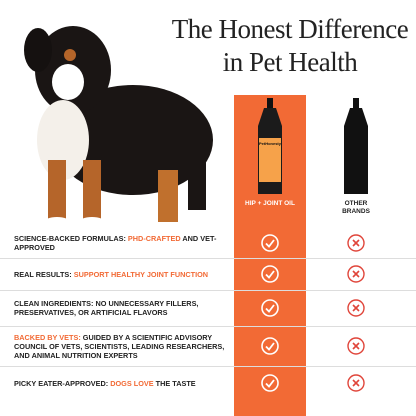 This screenshot has width=416, height=416. What do you see at coordinates (290, 29) in the screenshot?
I see `title: The Honest Difference` at bounding box center [290, 29].